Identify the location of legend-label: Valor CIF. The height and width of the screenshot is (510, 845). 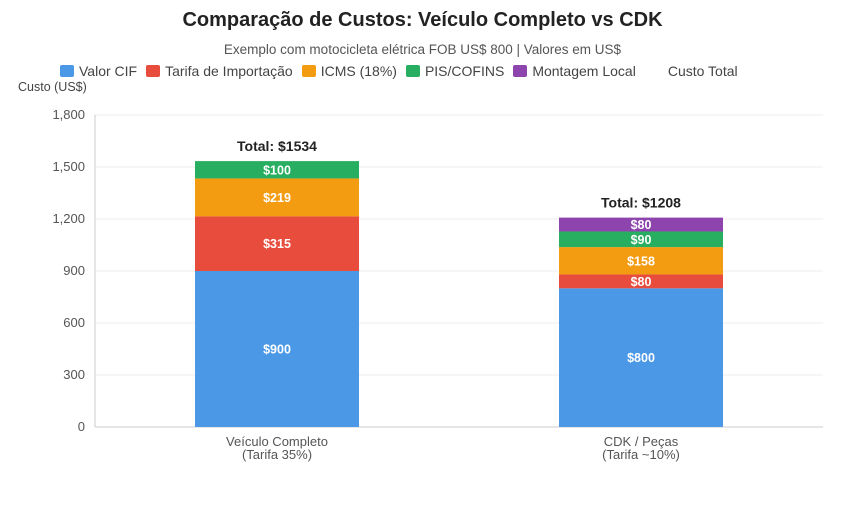
(108, 71).